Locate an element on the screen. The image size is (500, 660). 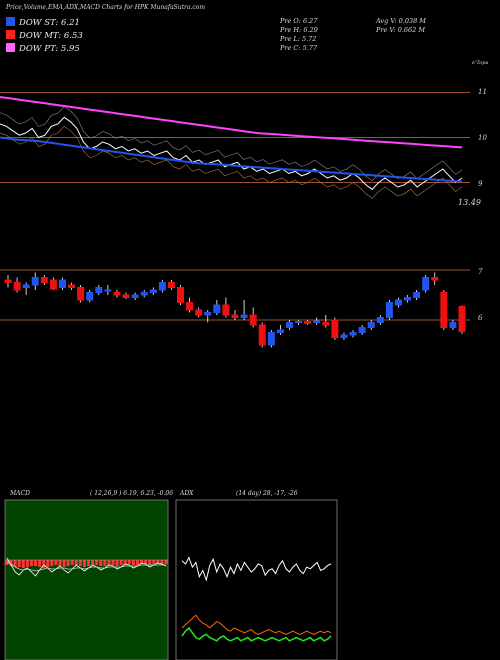
ema-series-ema-fast is located at coordinates (231, 159).